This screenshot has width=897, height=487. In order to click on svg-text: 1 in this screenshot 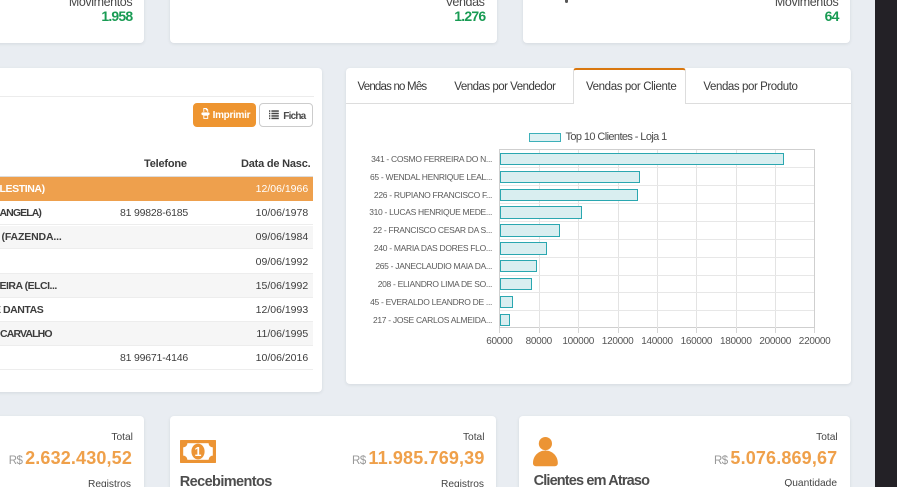, I will do `click(198, 452)`.